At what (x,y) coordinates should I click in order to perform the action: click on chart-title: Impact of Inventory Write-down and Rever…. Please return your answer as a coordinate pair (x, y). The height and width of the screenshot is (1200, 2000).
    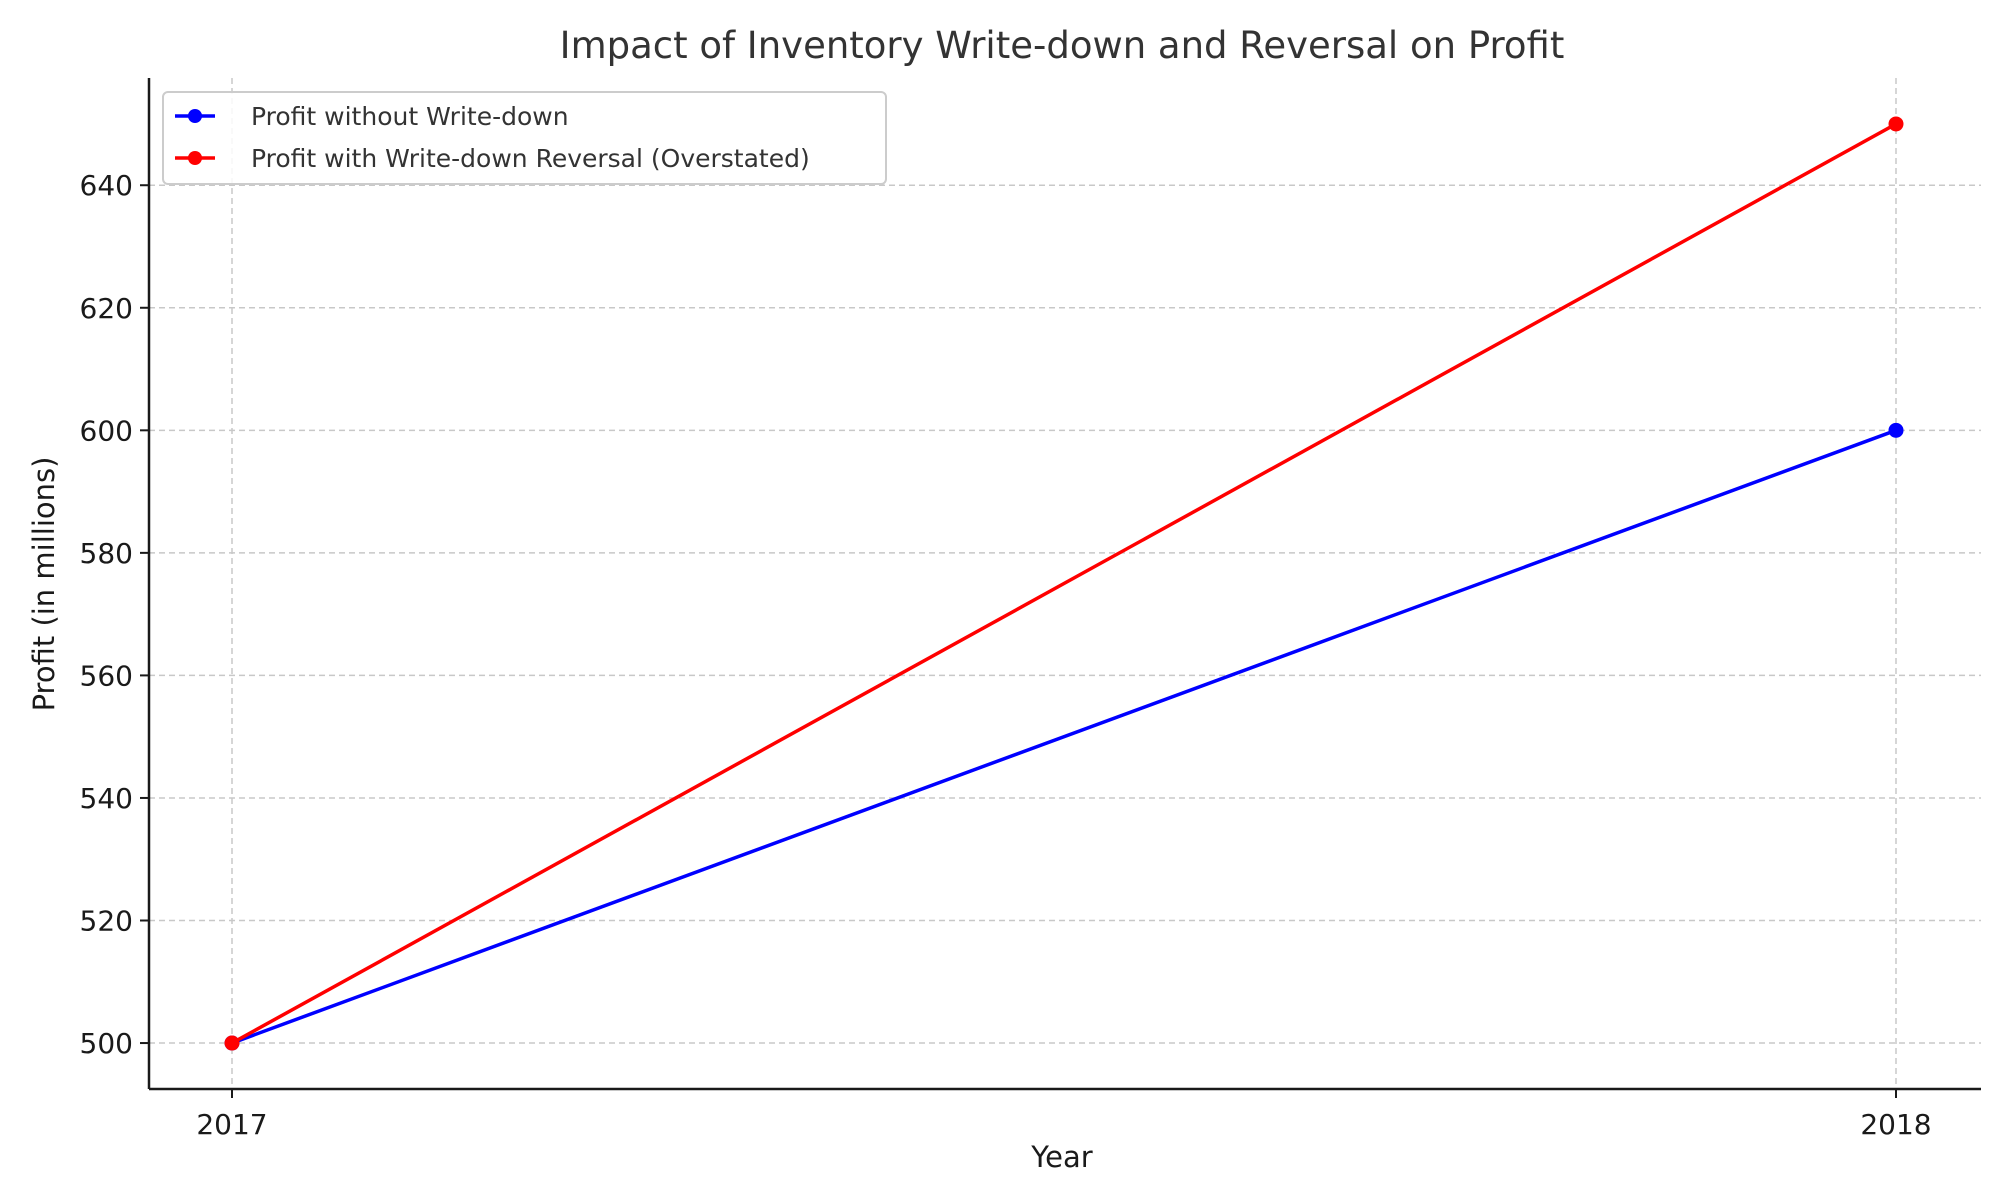
    Looking at the image, I should click on (1062, 45).